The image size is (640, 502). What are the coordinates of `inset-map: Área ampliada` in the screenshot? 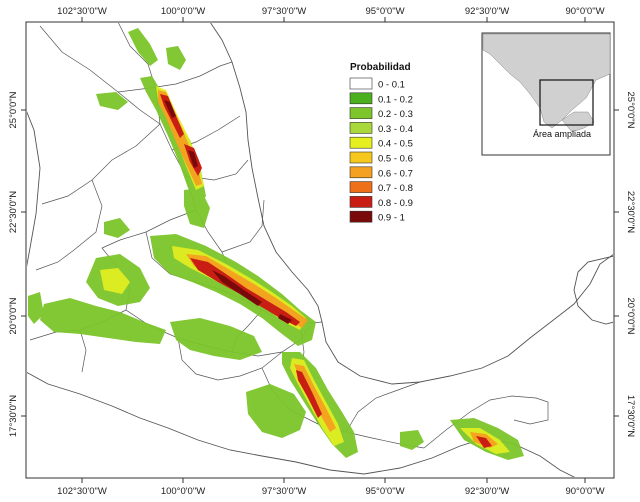 It's located at (546, 94).